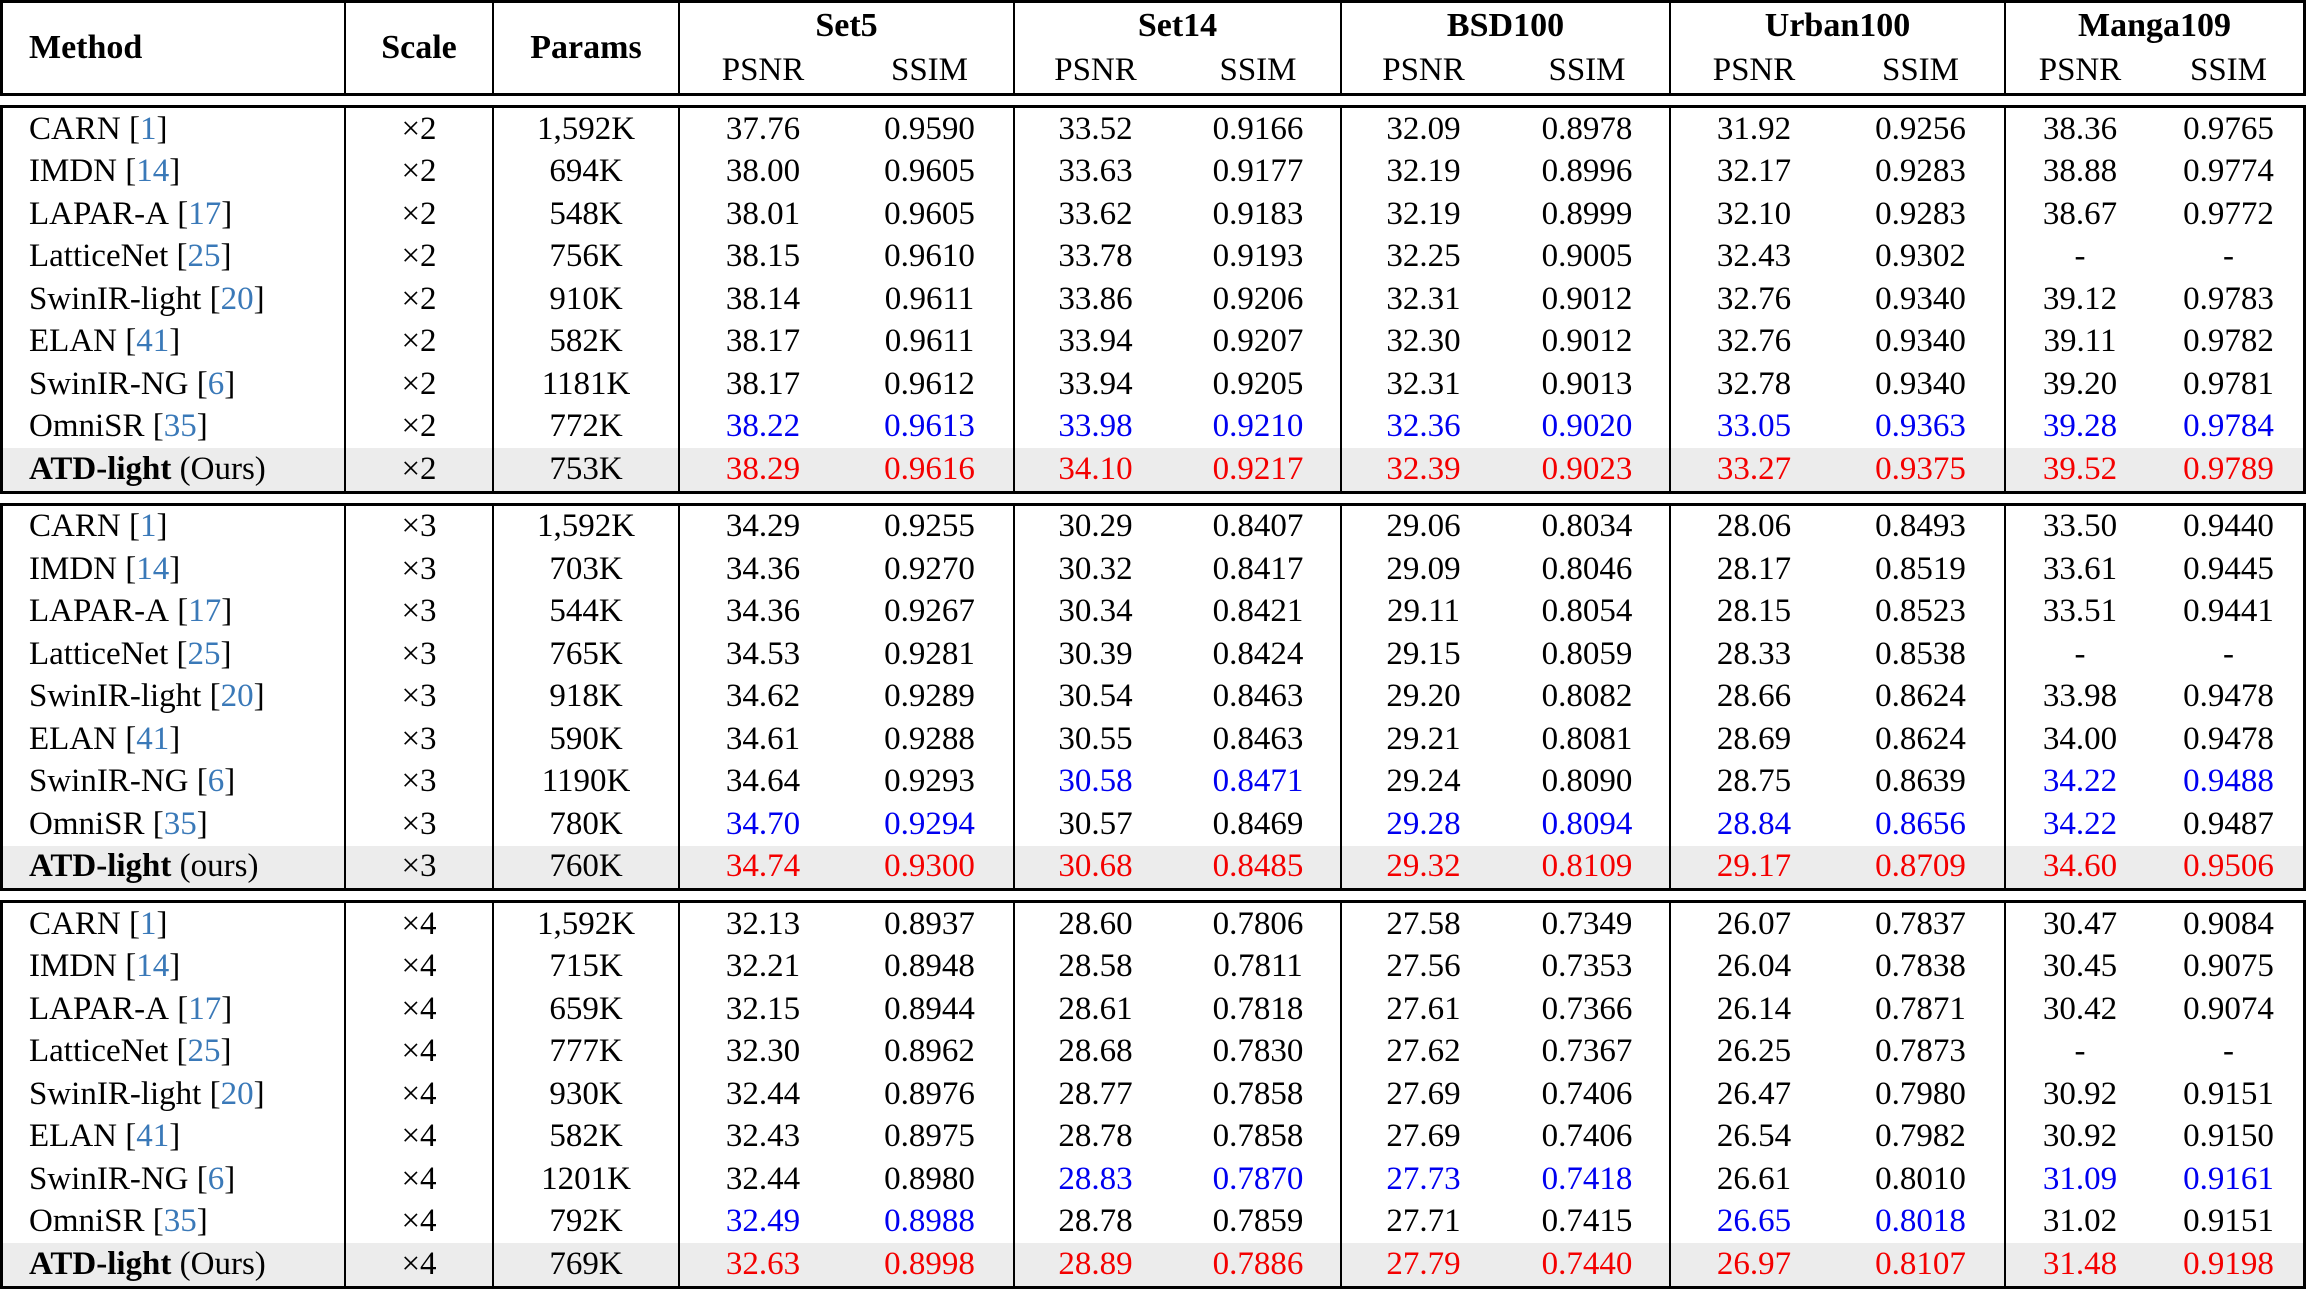 This screenshot has height=1289, width=2306. Describe the element at coordinates (1753, 611) in the screenshot. I see `psnr-cell-urban100: 28.15` at that location.